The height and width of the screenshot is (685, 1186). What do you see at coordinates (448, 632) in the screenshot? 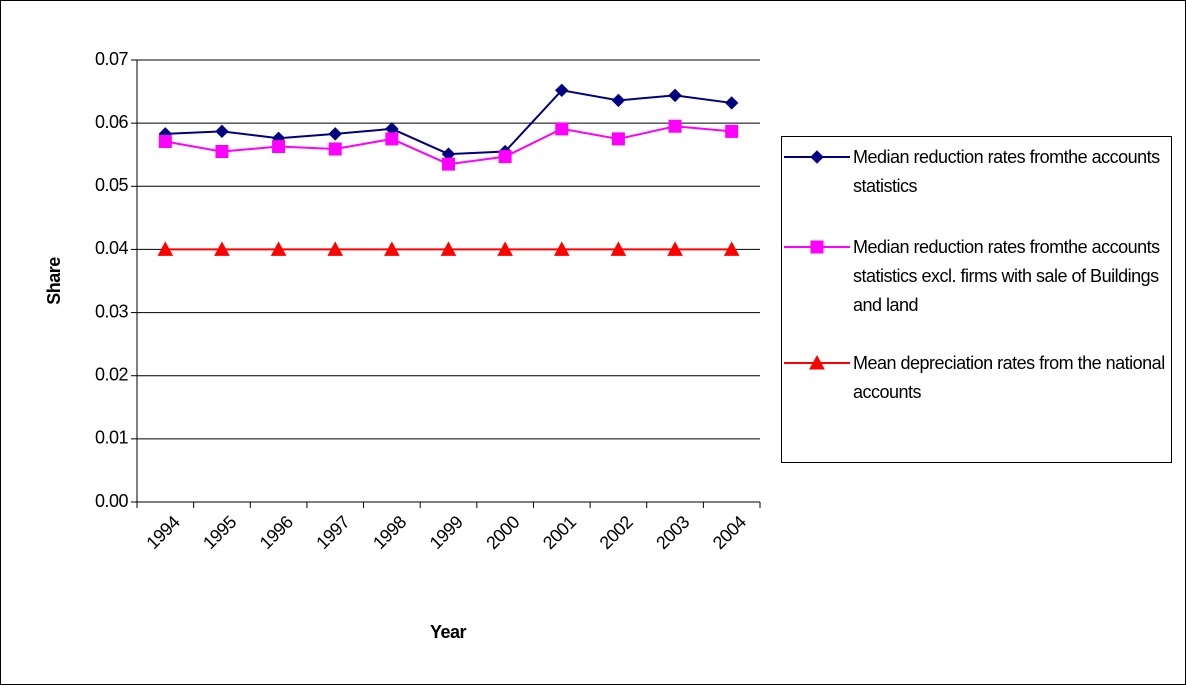
I see `x-axis-label: Year` at bounding box center [448, 632].